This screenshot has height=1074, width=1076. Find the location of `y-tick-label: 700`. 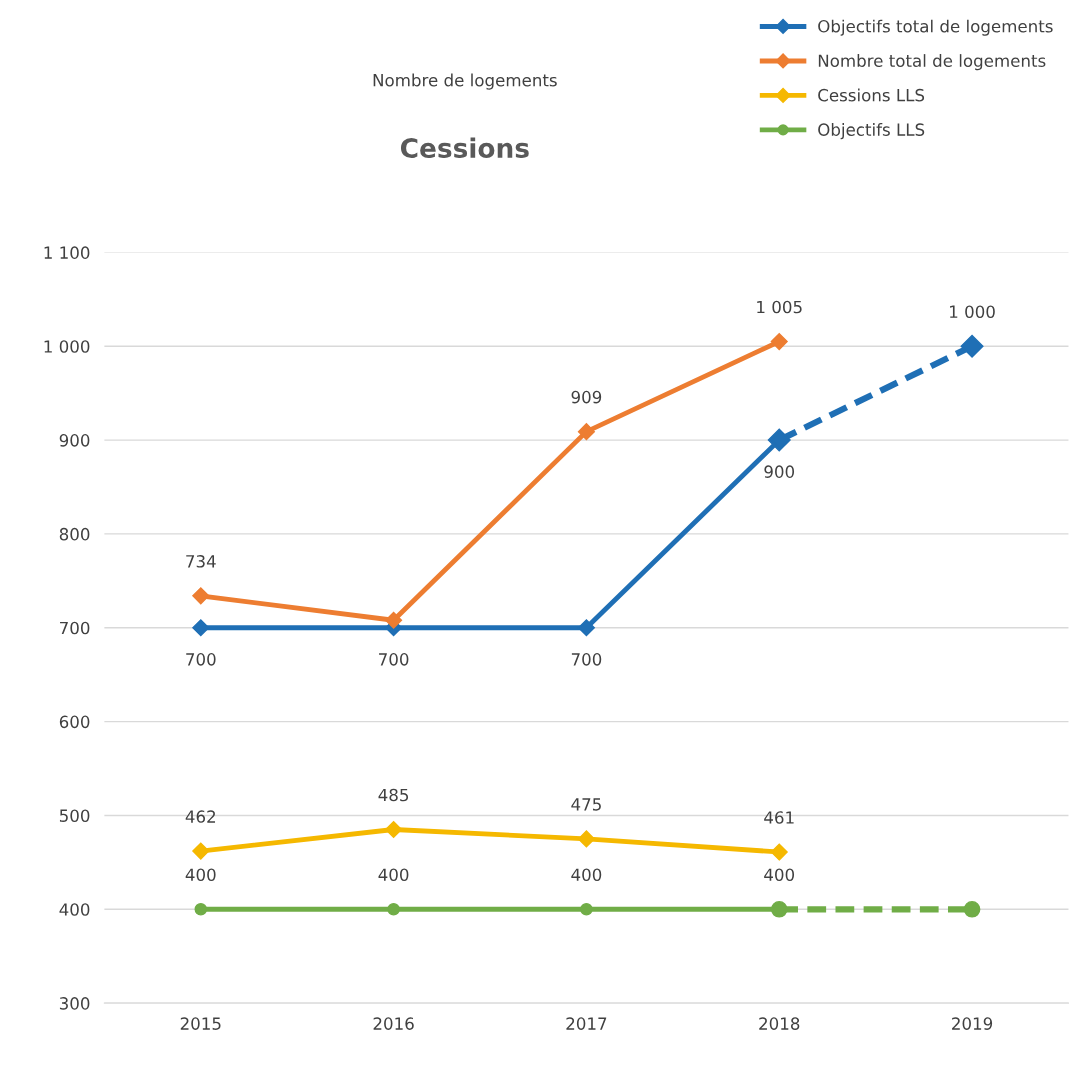

y-tick-label: 700 is located at coordinates (75, 628).